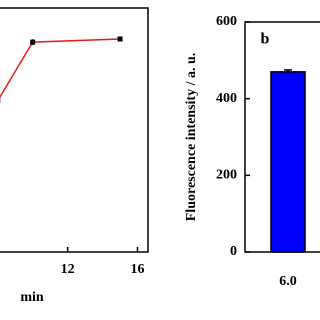  I want to click on y-axis-label: Fluorescence intensity / a. u., so click(191, 137).